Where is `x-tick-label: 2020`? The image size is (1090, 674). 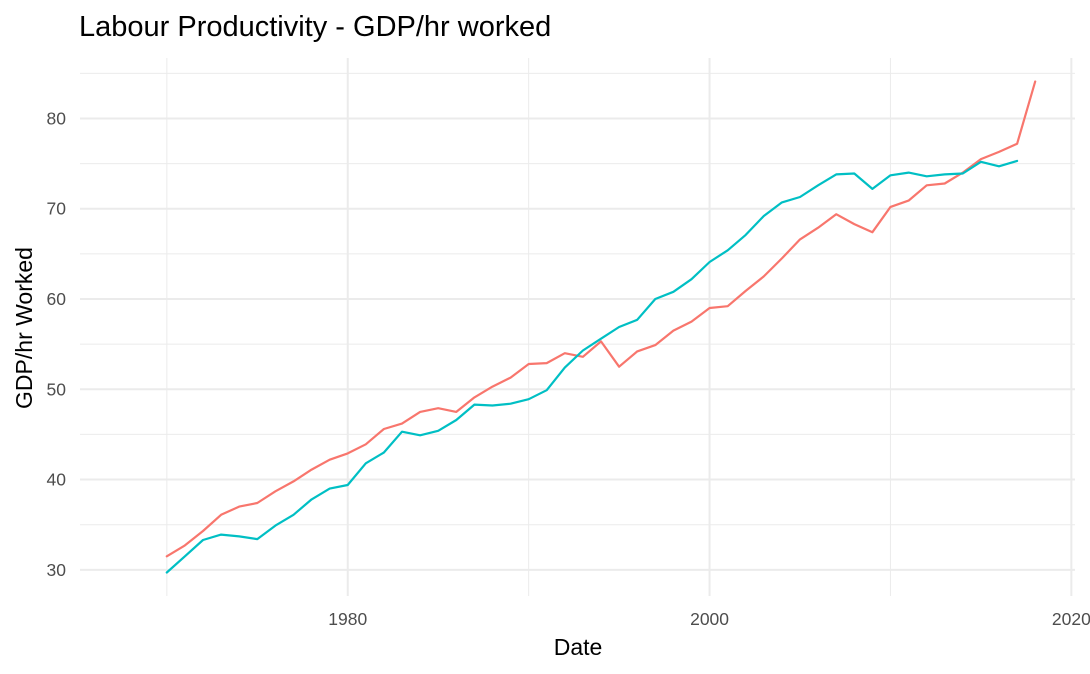 x-tick-label: 2020 is located at coordinates (1071, 619).